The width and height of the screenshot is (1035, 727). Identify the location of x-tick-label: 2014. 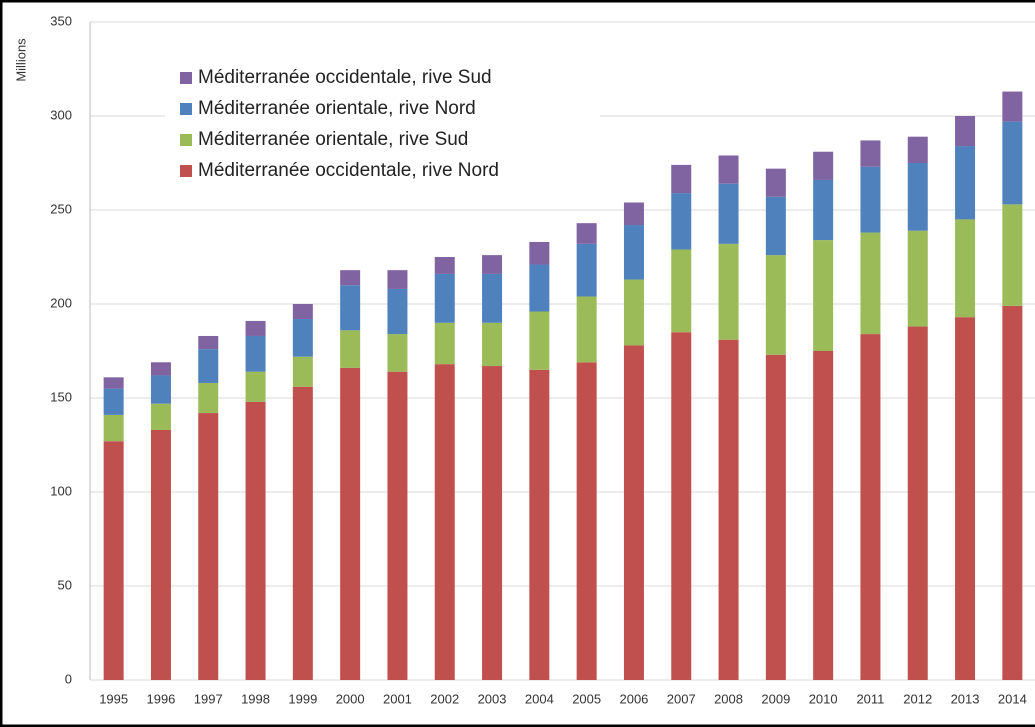
(1012, 698).